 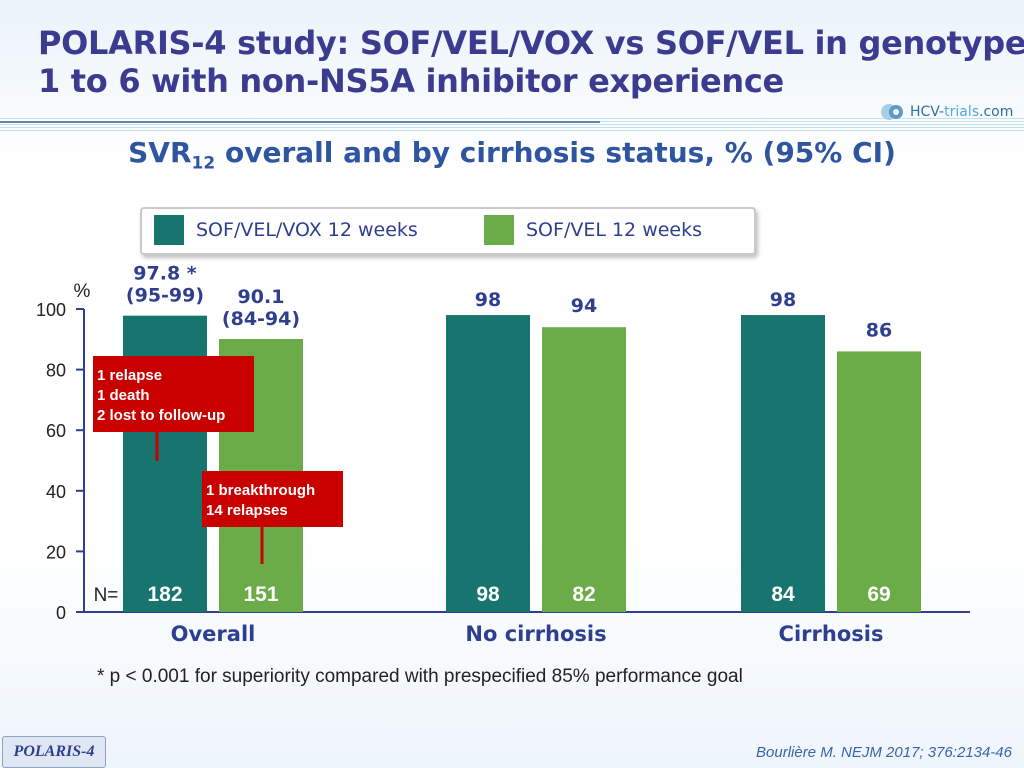 I want to click on value-label: 94, so click(x=584, y=306).